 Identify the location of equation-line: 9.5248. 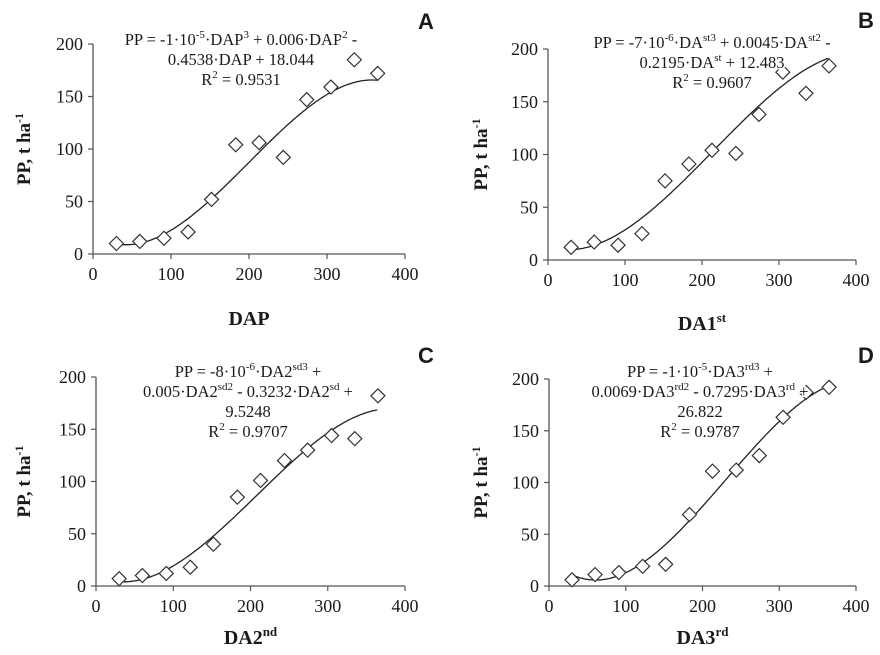
(247, 411).